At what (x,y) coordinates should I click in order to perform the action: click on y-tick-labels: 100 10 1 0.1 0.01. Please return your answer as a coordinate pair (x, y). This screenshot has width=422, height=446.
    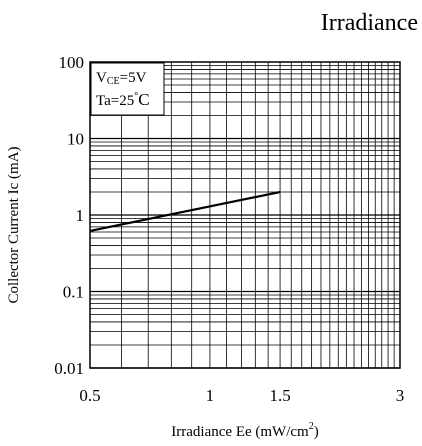
    Looking at the image, I should click on (69, 215).